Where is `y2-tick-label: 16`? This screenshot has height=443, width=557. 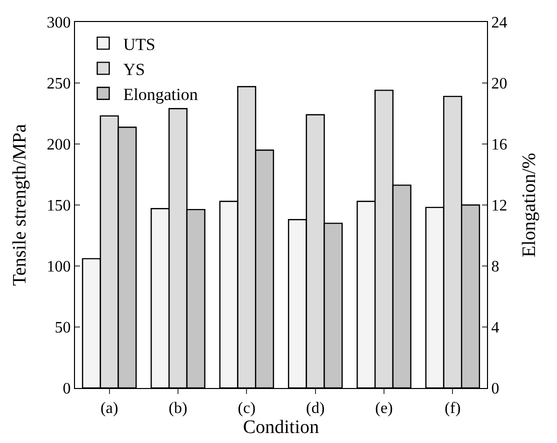
y2-tick-label: 16 is located at coordinates (499, 145).